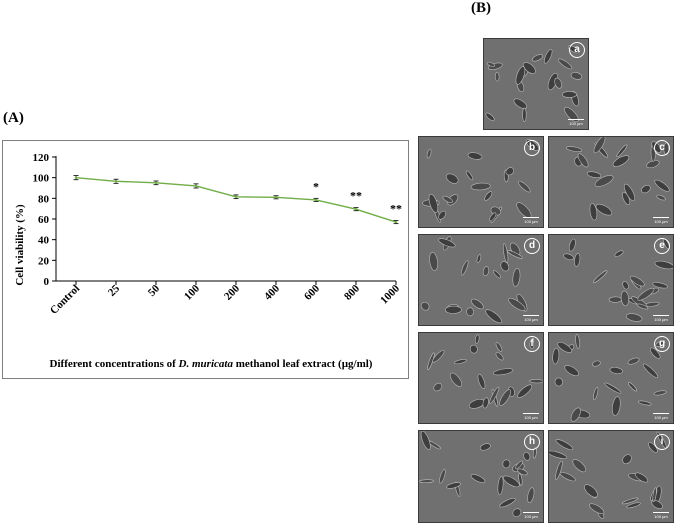 The image size is (674, 523). Describe the element at coordinates (662, 246) in the screenshot. I see `micrograph-badge-e: e` at that location.